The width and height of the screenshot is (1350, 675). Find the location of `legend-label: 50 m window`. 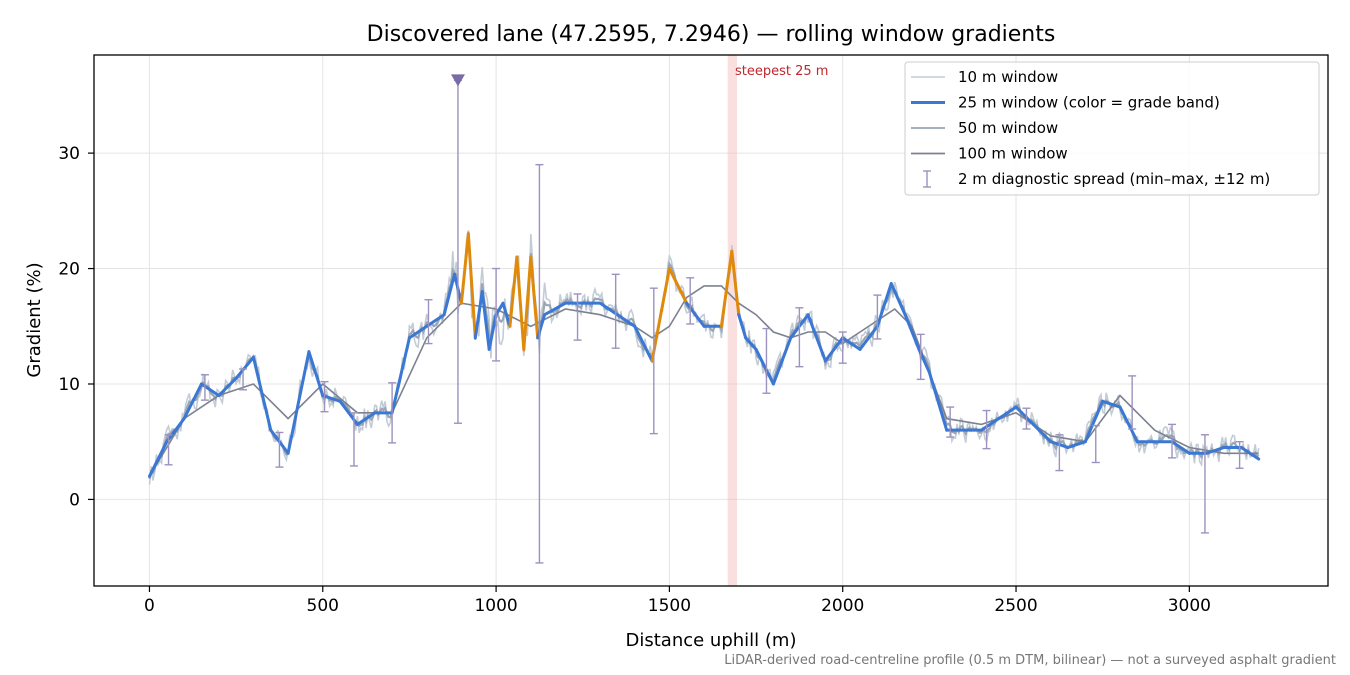

legend-label: 50 m window is located at coordinates (1008, 128).